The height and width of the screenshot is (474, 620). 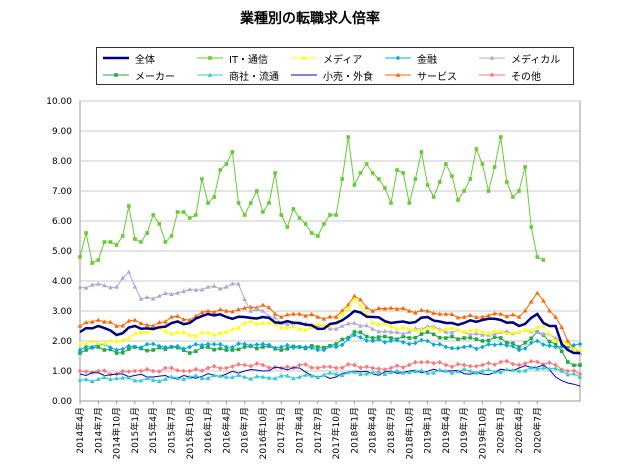 What do you see at coordinates (98, 430) in the screenshot?
I see `x-tick-label: 2014年7月` at bounding box center [98, 430].